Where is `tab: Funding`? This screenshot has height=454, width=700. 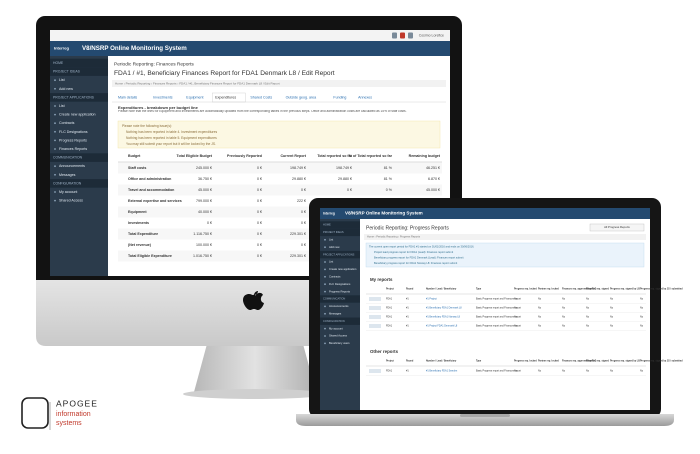
tab: Funding is located at coordinates (339, 97).